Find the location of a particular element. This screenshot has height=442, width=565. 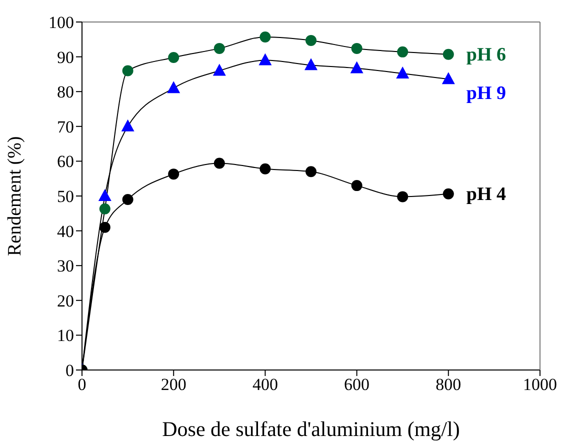

y-tick-label: 80 is located at coordinates (65, 92).